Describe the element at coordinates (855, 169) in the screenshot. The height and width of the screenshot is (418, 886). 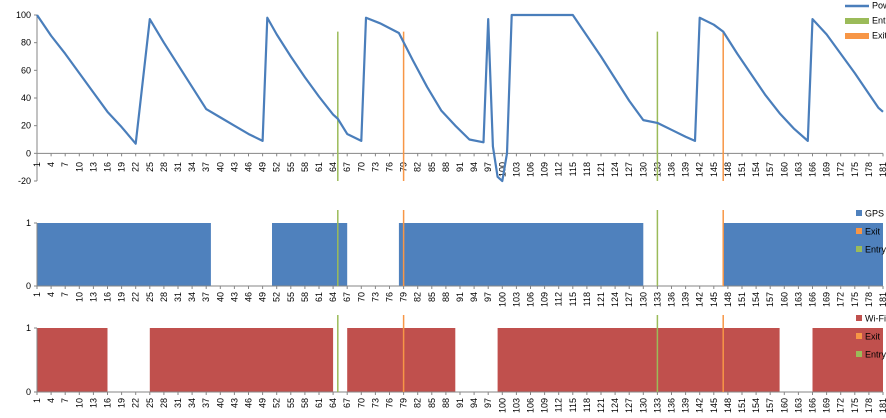
I see `x-tick-label: 175` at that location.